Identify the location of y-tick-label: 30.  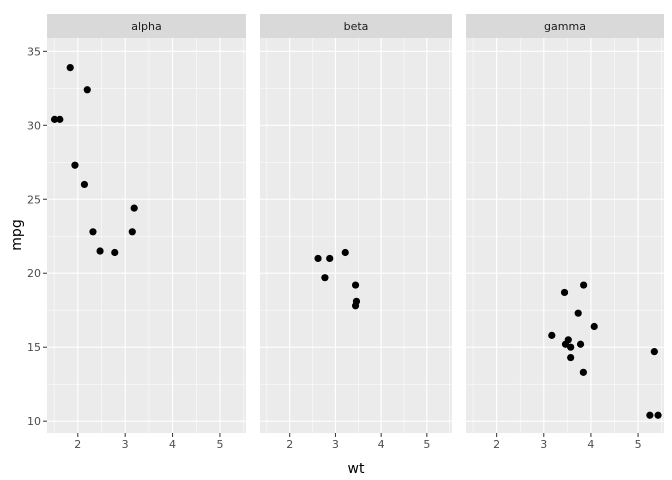
(34, 125).